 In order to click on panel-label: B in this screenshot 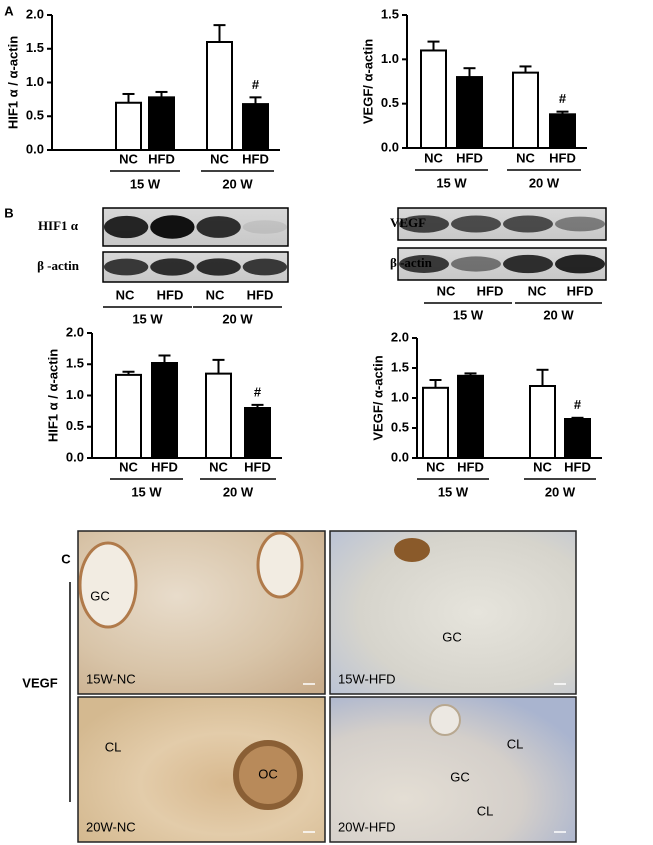, I will do `click(8, 212)`.